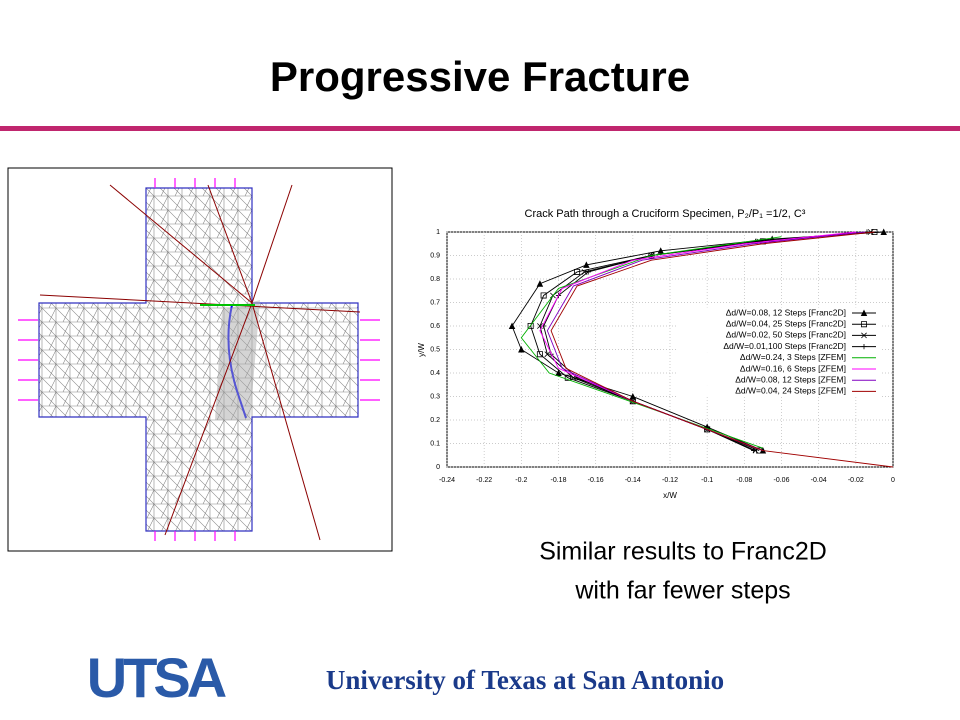 The width and height of the screenshot is (960, 720). What do you see at coordinates (790, 391) in the screenshot?
I see `legend-label: Δd/W=0.04, 24 Steps [ZFEM]` at bounding box center [790, 391].